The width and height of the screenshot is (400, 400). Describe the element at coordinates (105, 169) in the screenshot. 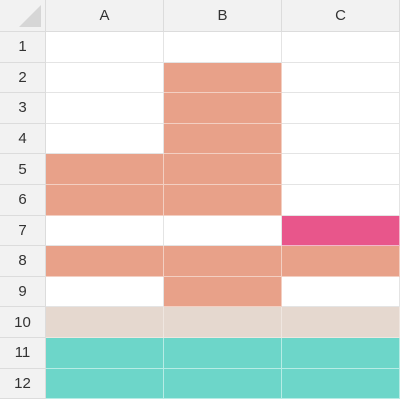

I see `cell-a5` at that location.